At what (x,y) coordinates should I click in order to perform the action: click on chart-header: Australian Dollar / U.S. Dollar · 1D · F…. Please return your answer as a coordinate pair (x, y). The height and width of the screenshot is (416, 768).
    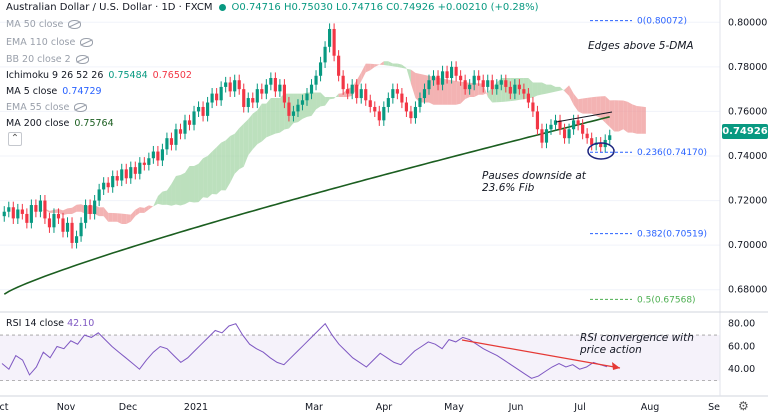
    Looking at the image, I should click on (272, 7).